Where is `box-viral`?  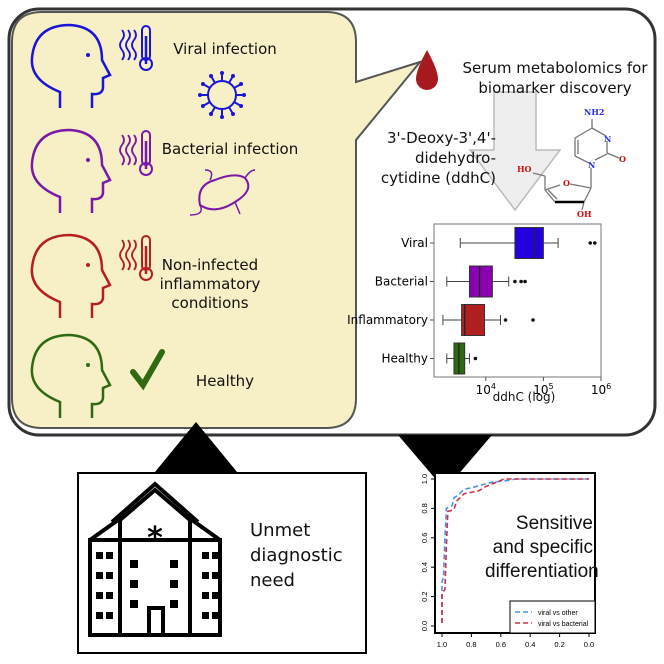
box-viral is located at coordinates (529, 243).